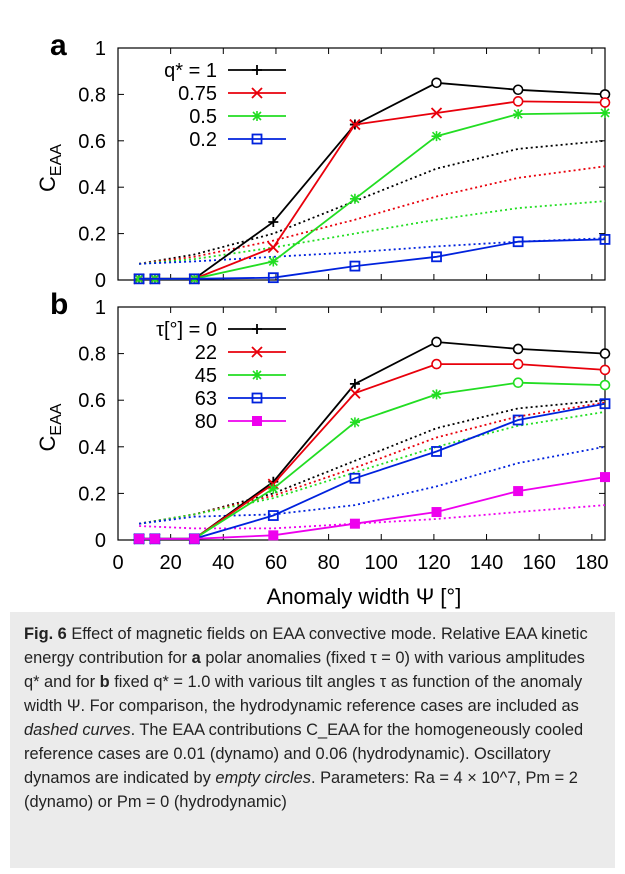 The image size is (625, 874). I want to click on legend-entry: 0.2, so click(239, 140).